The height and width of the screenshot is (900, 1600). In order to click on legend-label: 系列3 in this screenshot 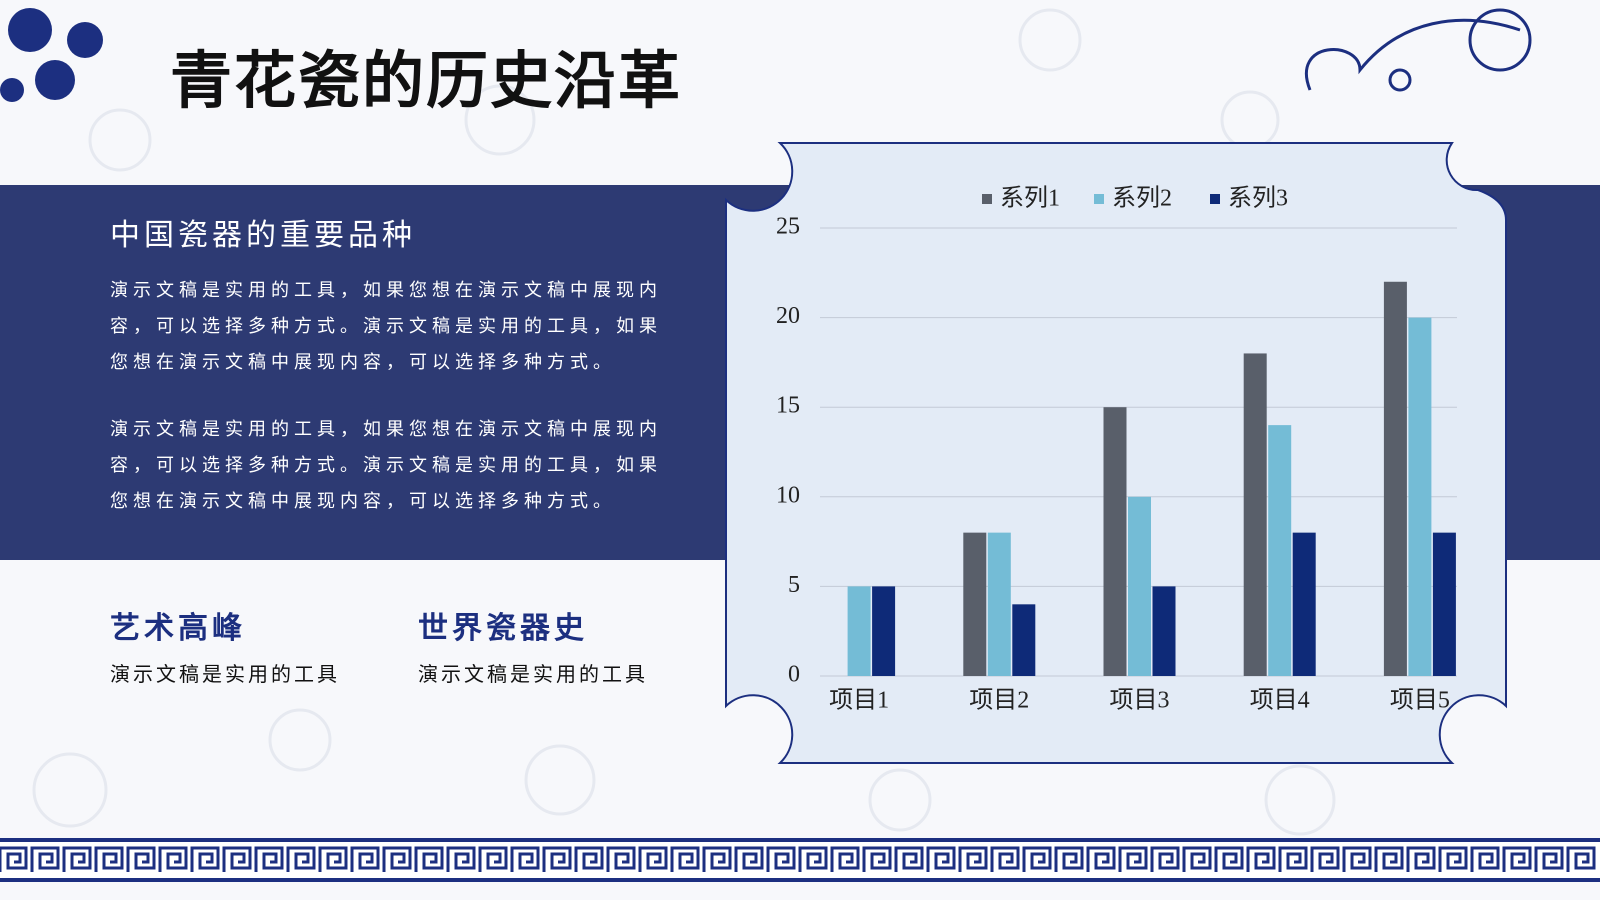, I will do `click(1258, 198)`.